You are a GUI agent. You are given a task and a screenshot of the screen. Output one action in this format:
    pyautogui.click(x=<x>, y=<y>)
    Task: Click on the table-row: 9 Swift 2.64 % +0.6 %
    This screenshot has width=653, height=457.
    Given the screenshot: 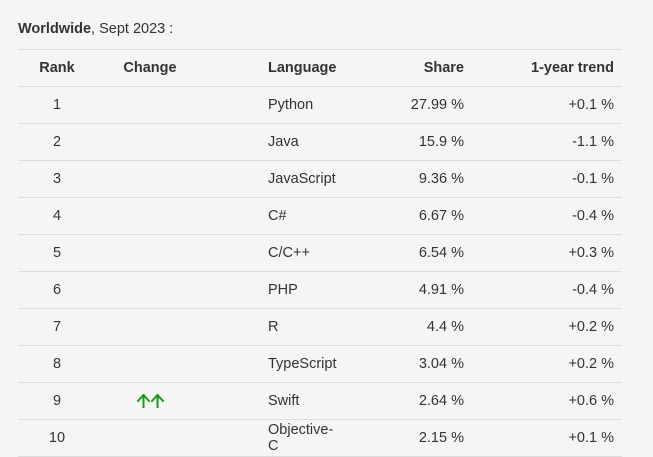 What is the action you would take?
    pyautogui.click(x=320, y=401)
    